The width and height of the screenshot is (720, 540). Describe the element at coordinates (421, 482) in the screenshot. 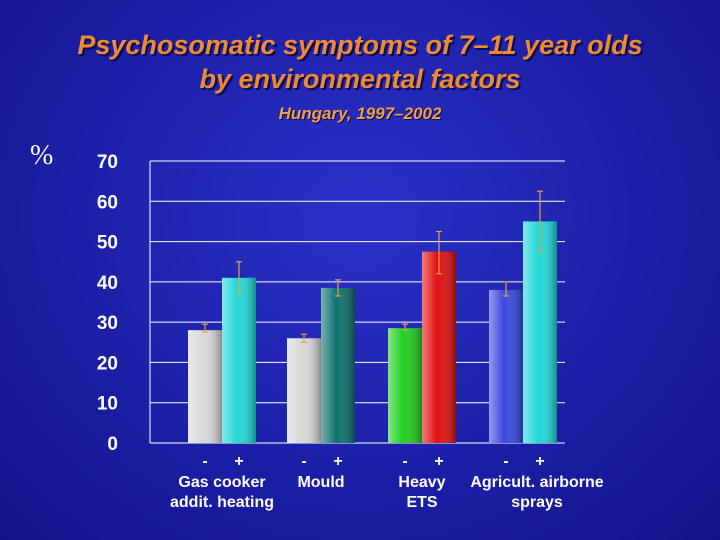

I see `x-category-label: Heavy` at that location.